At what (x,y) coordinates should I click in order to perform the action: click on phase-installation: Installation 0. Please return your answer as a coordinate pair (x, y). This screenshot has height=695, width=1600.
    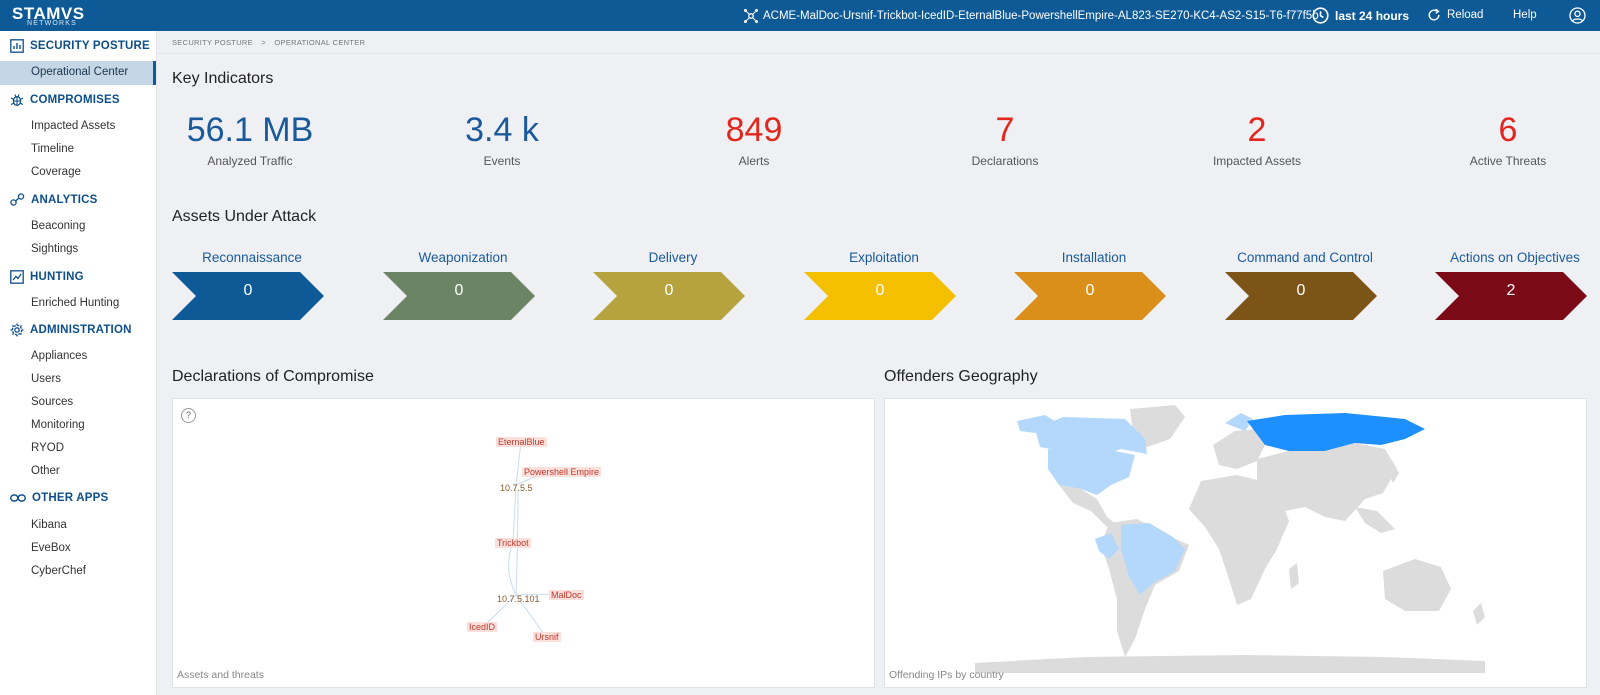
    Looking at the image, I should click on (1094, 284).